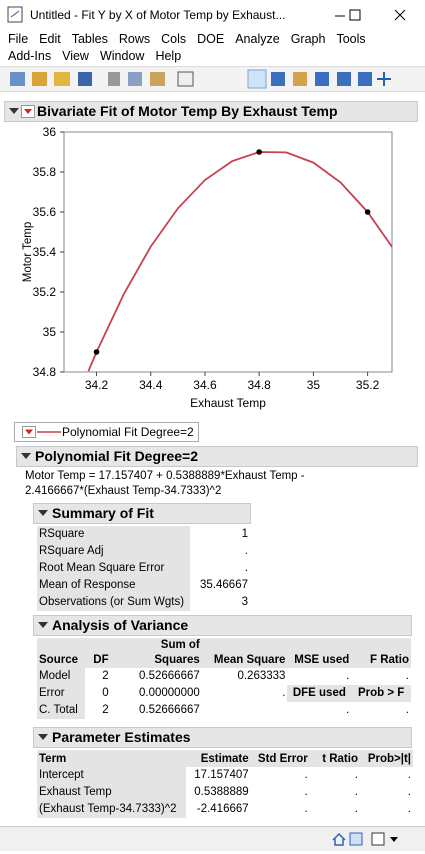 This screenshot has width=425, height=854. I want to click on table-row: Observations (or Sum Wgts) 3, so click(143, 602).